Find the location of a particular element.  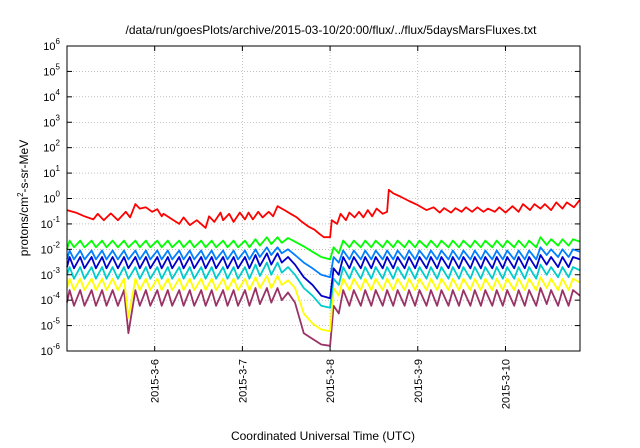

y-tick-exponent: 4 is located at coordinates (58, 92).